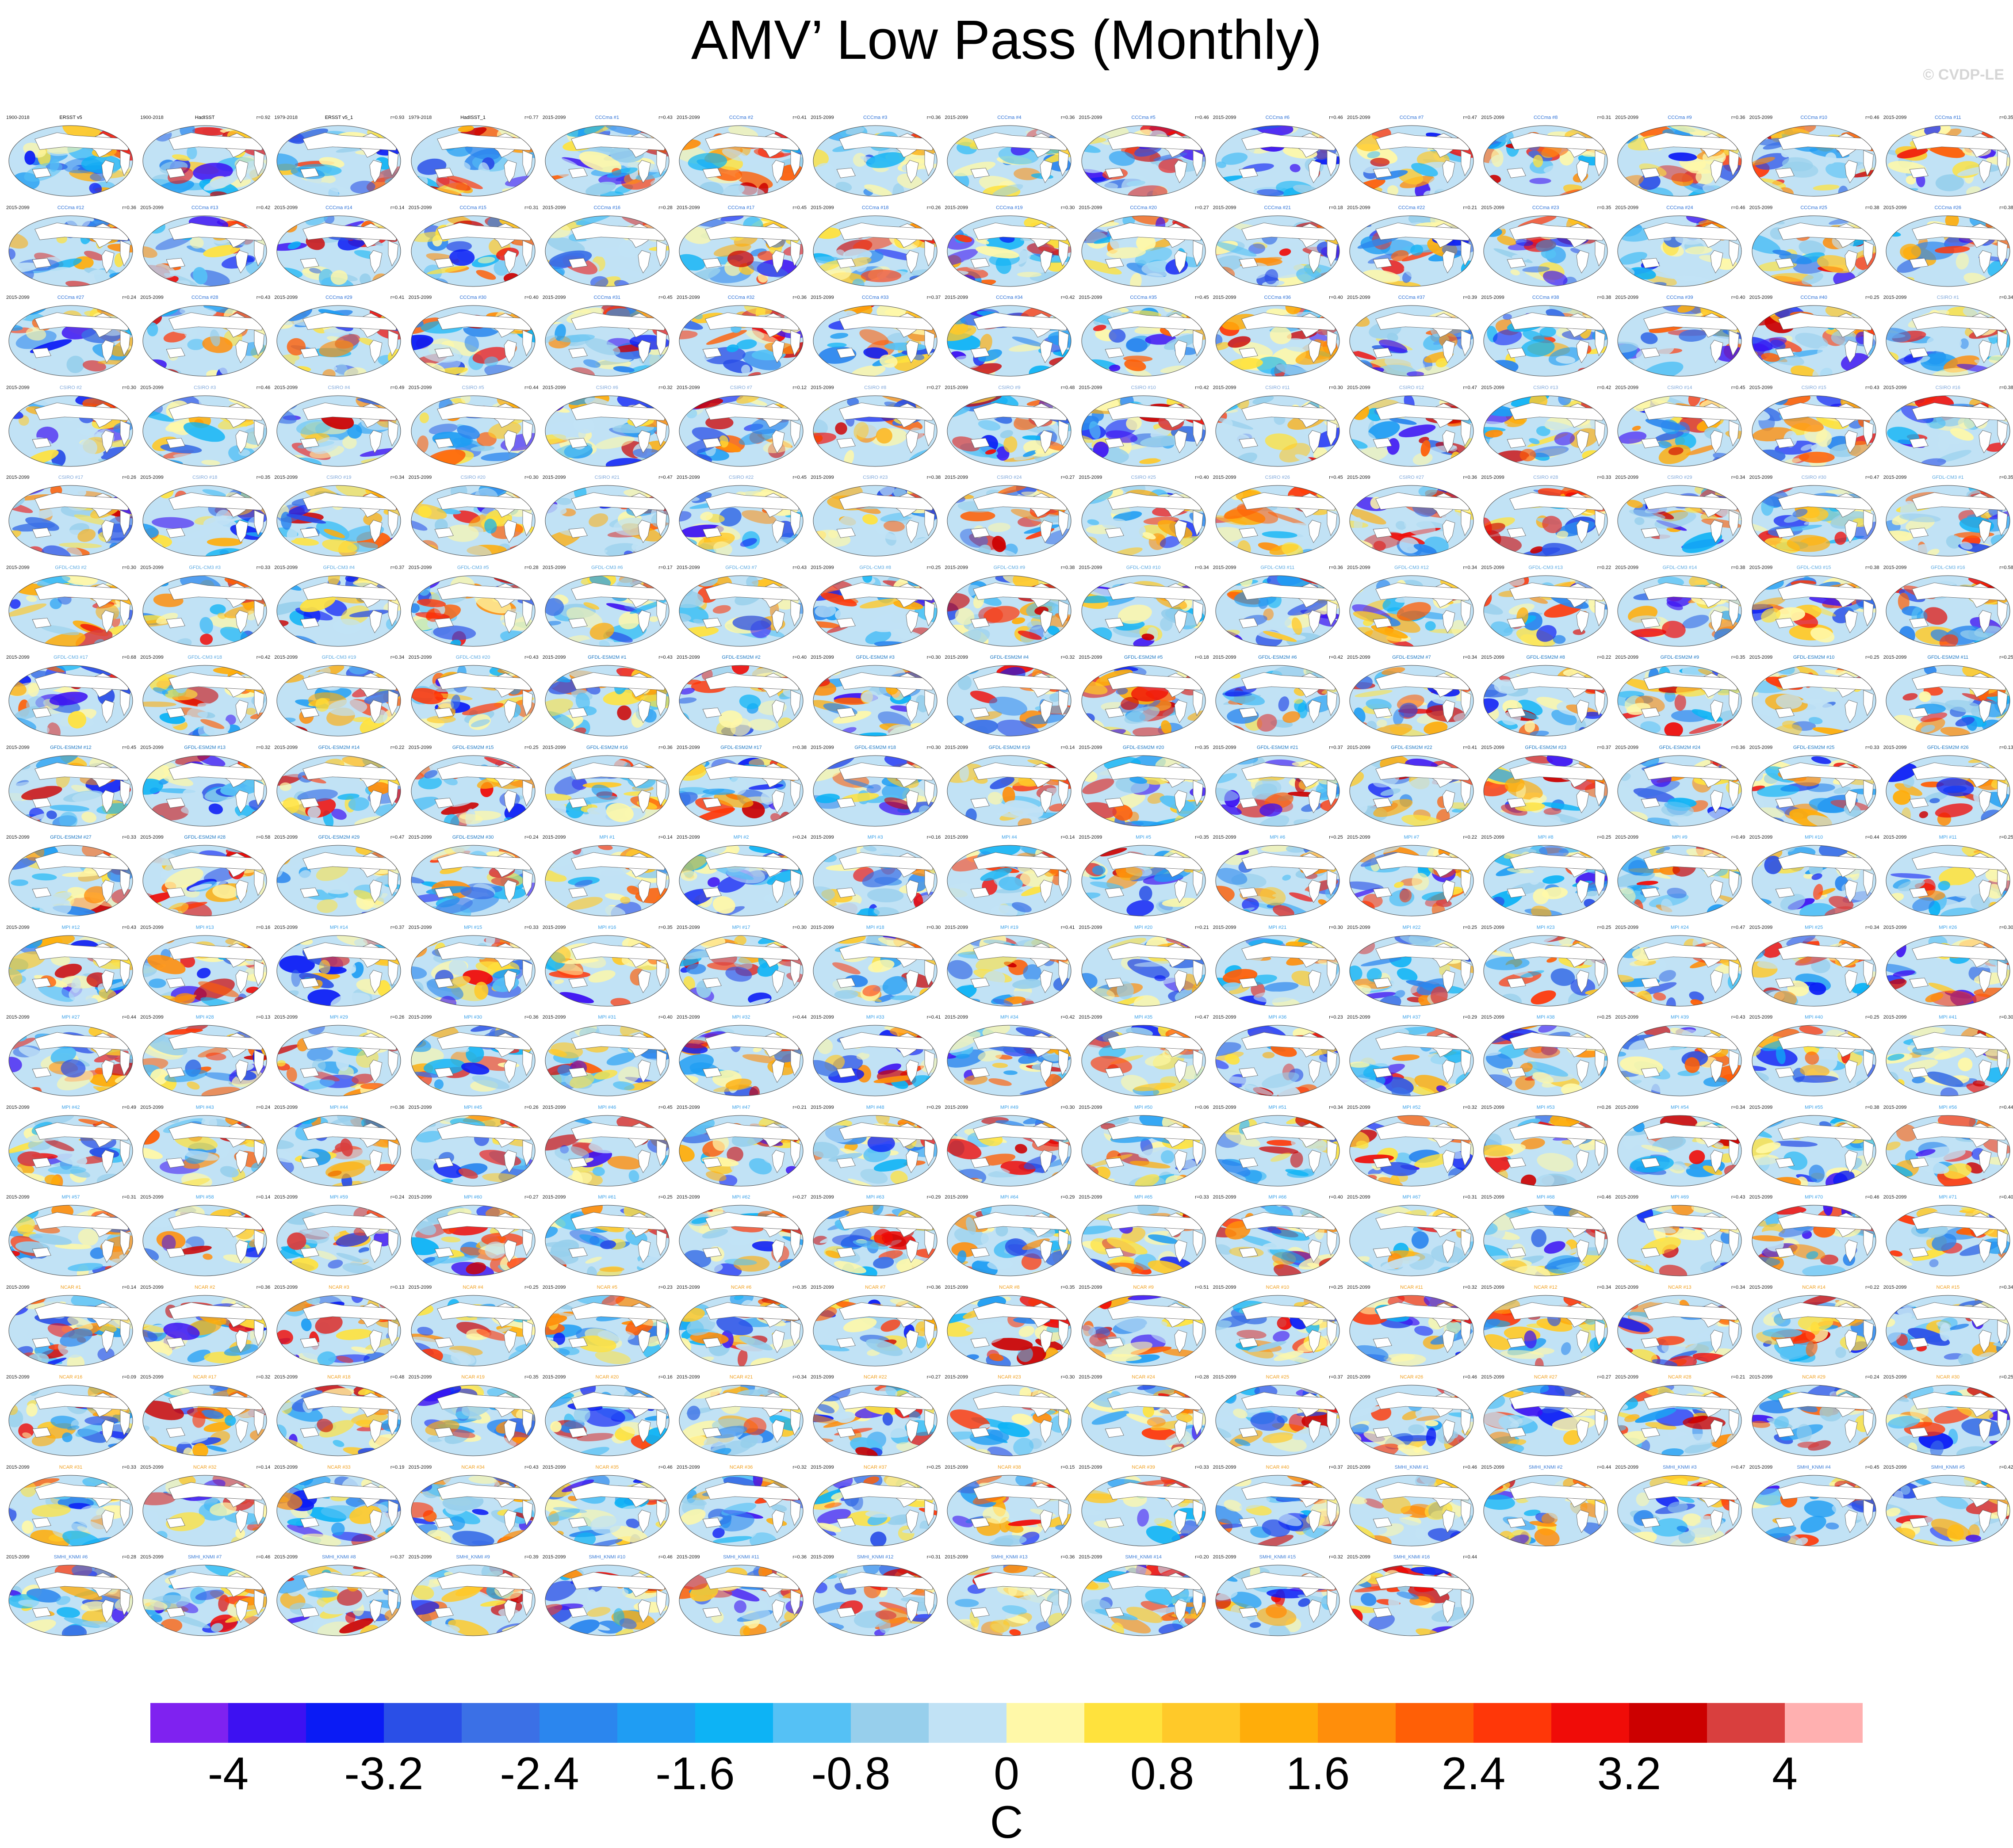 This screenshot has width=2013, height=1848. I want to click on panel-correlation: r=0.58, so click(2006, 567).